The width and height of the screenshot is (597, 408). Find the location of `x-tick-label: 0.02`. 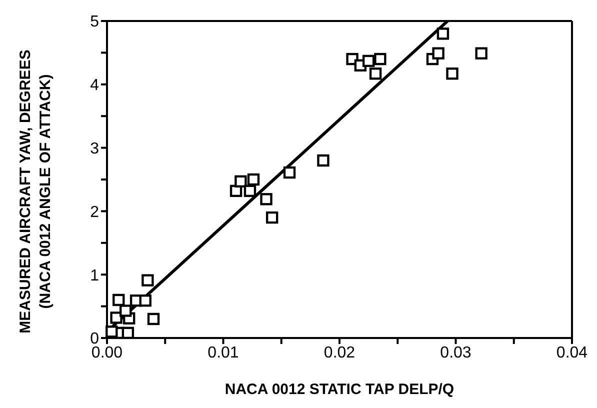

x-tick-label: 0.02 is located at coordinates (340, 353).